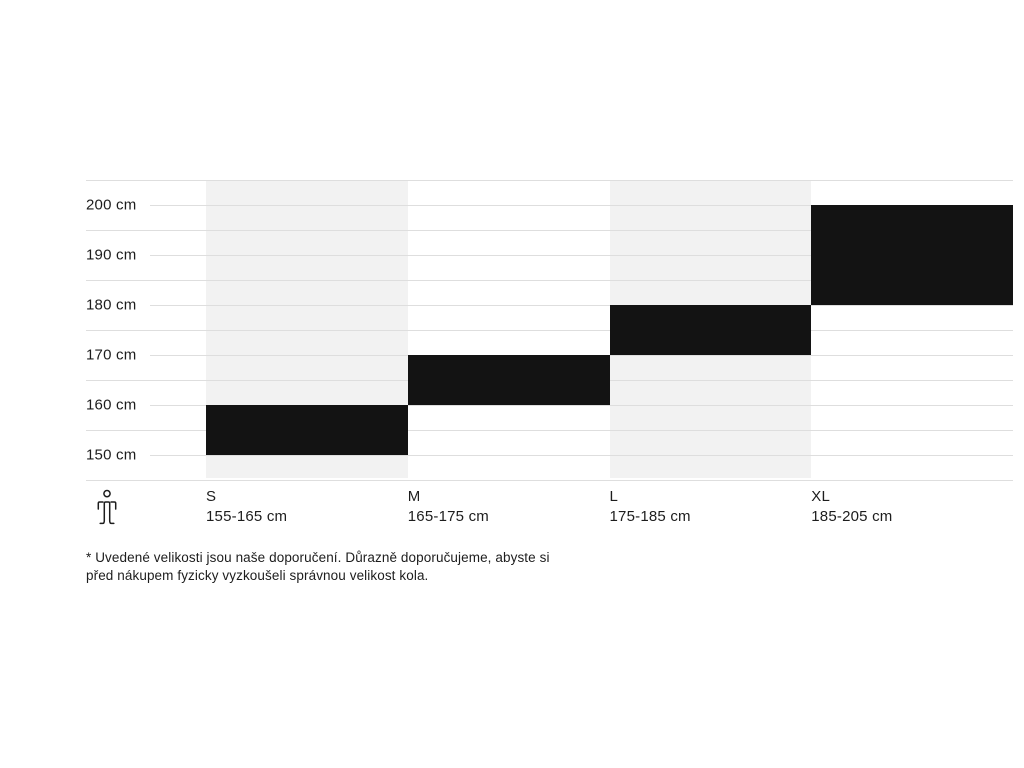 This screenshot has height=768, width=1024. What do you see at coordinates (549, 230) in the screenshot?
I see `gridline-195cm` at bounding box center [549, 230].